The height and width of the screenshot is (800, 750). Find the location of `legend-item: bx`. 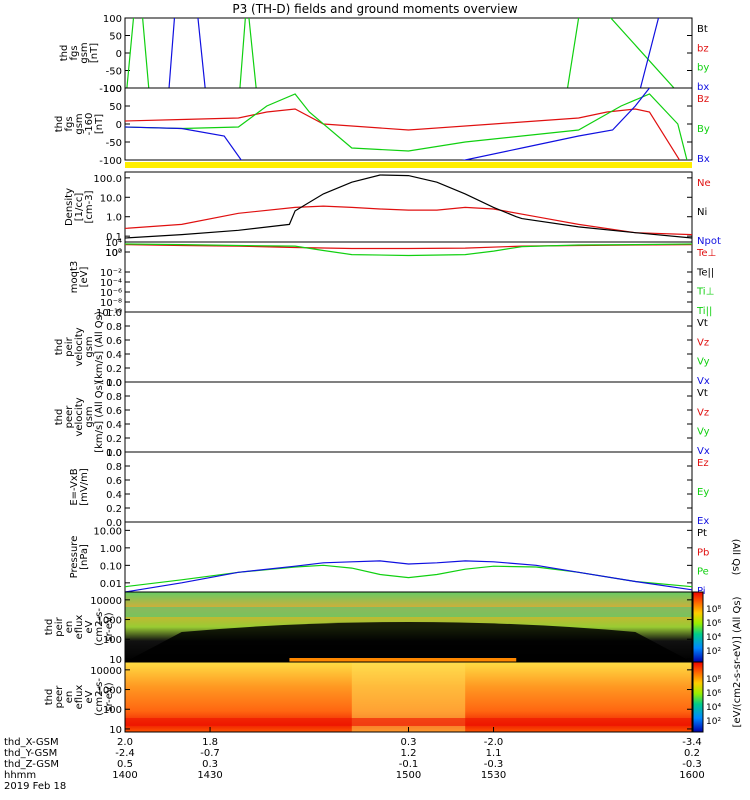

legend-item: bx is located at coordinates (703, 87).